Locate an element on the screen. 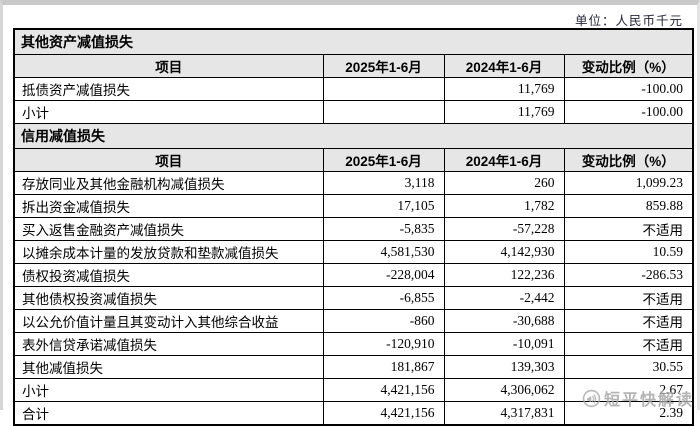  value-cell-v2025: -6,855 is located at coordinates (383, 298).